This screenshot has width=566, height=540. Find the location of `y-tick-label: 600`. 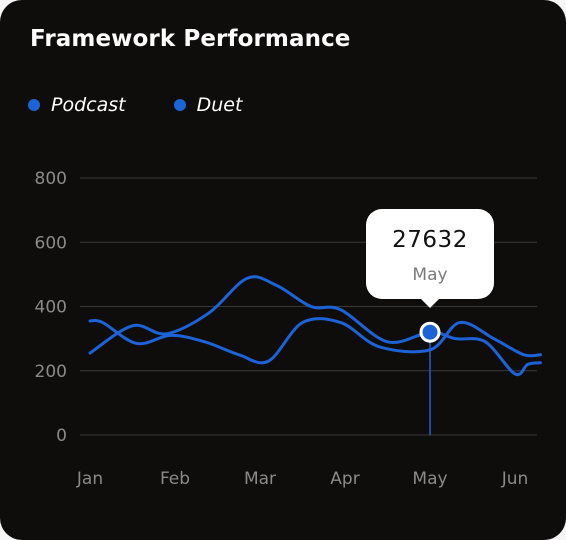

y-tick-label: 600 is located at coordinates (51, 243).